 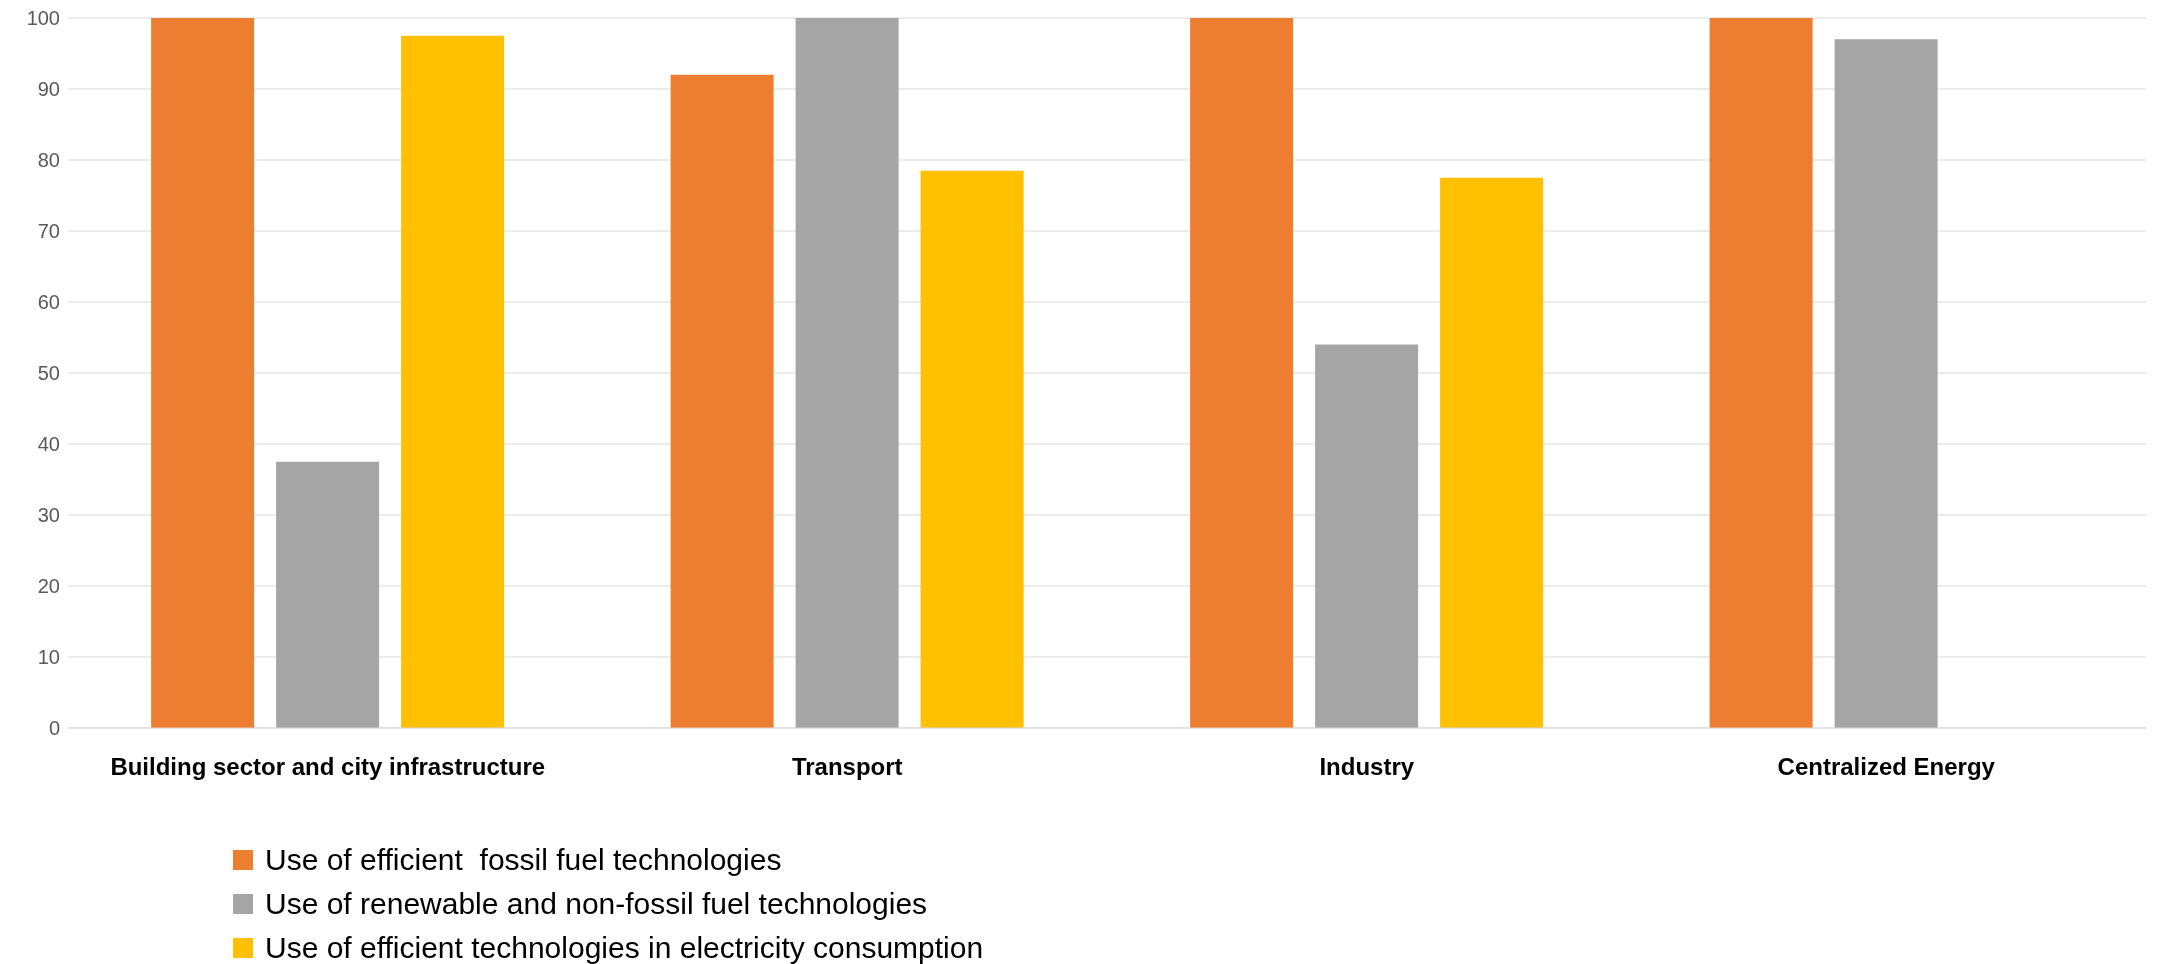 What do you see at coordinates (523, 860) in the screenshot?
I see `legend-label: Use of efficient fossil fuel technologies` at bounding box center [523, 860].